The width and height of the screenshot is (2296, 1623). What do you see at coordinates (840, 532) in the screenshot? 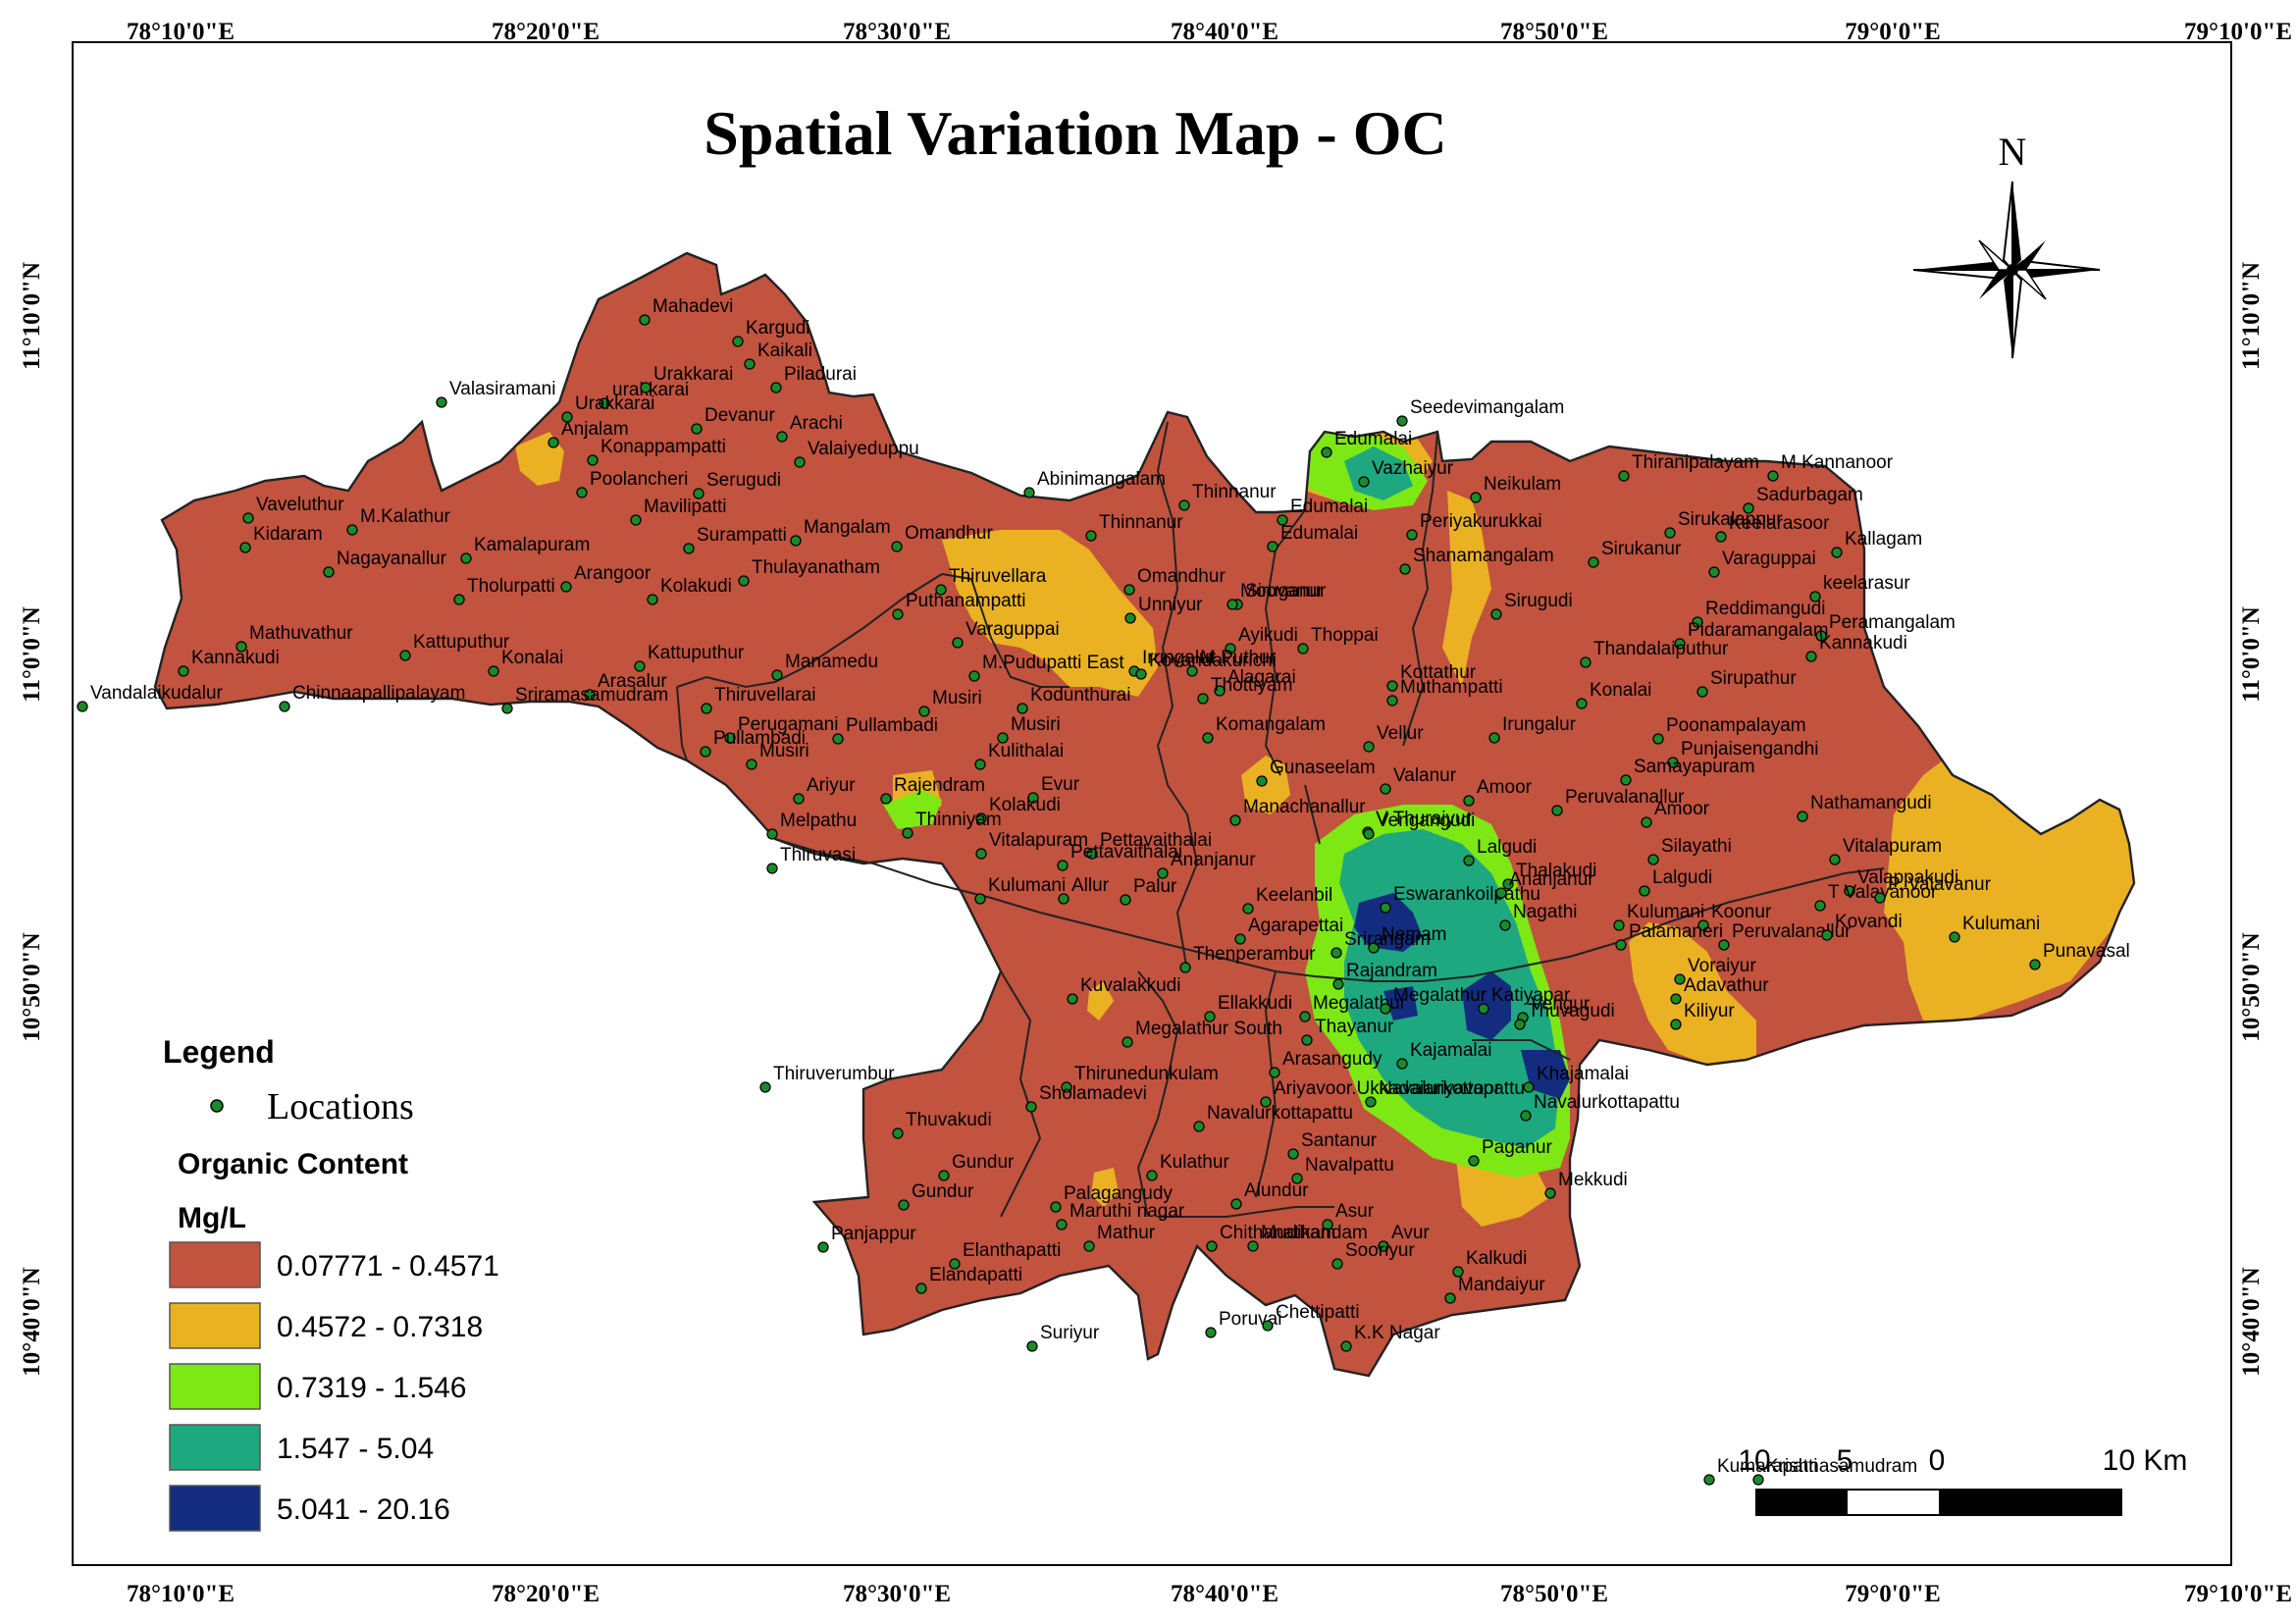
I see `location: Mangalam` at bounding box center [840, 532].